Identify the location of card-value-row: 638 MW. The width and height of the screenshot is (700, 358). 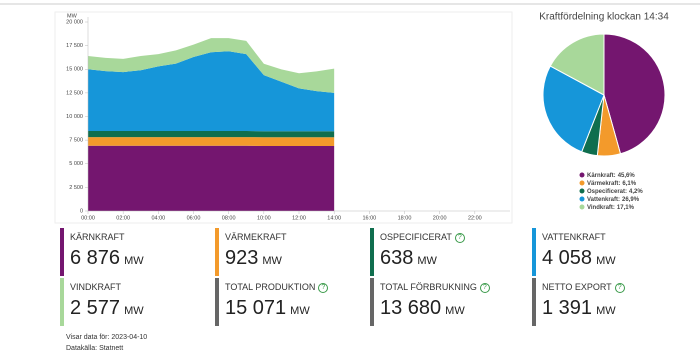
(408, 258).